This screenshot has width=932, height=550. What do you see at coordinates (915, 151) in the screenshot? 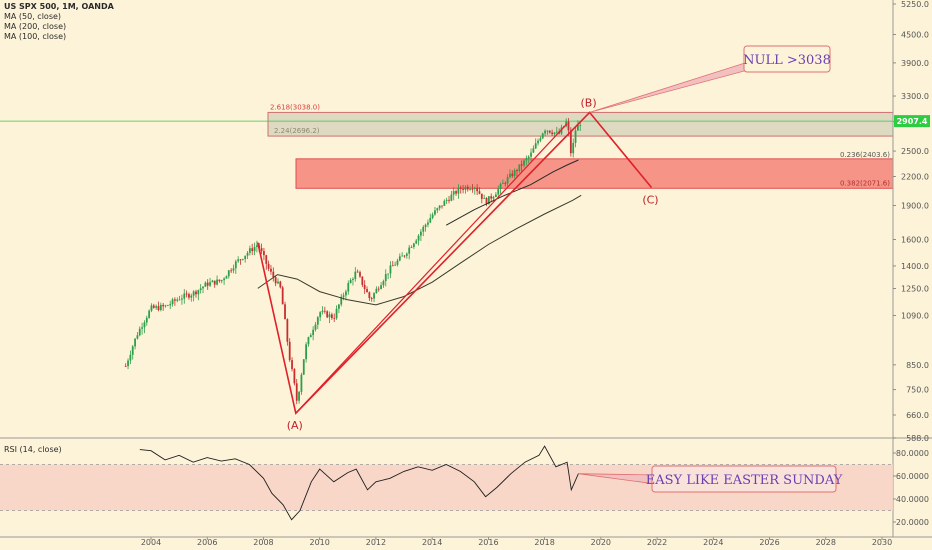
I see `price-tick-label: 2500.0` at bounding box center [915, 151].